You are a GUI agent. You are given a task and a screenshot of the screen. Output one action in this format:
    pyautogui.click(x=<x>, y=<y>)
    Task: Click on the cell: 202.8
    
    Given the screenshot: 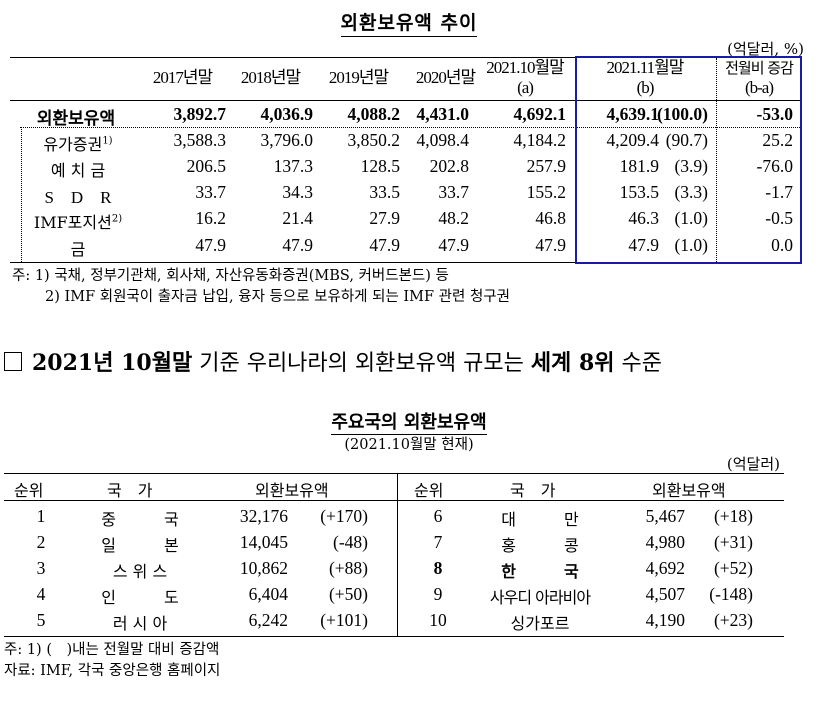 What is the action you would take?
    pyautogui.click(x=449, y=166)
    